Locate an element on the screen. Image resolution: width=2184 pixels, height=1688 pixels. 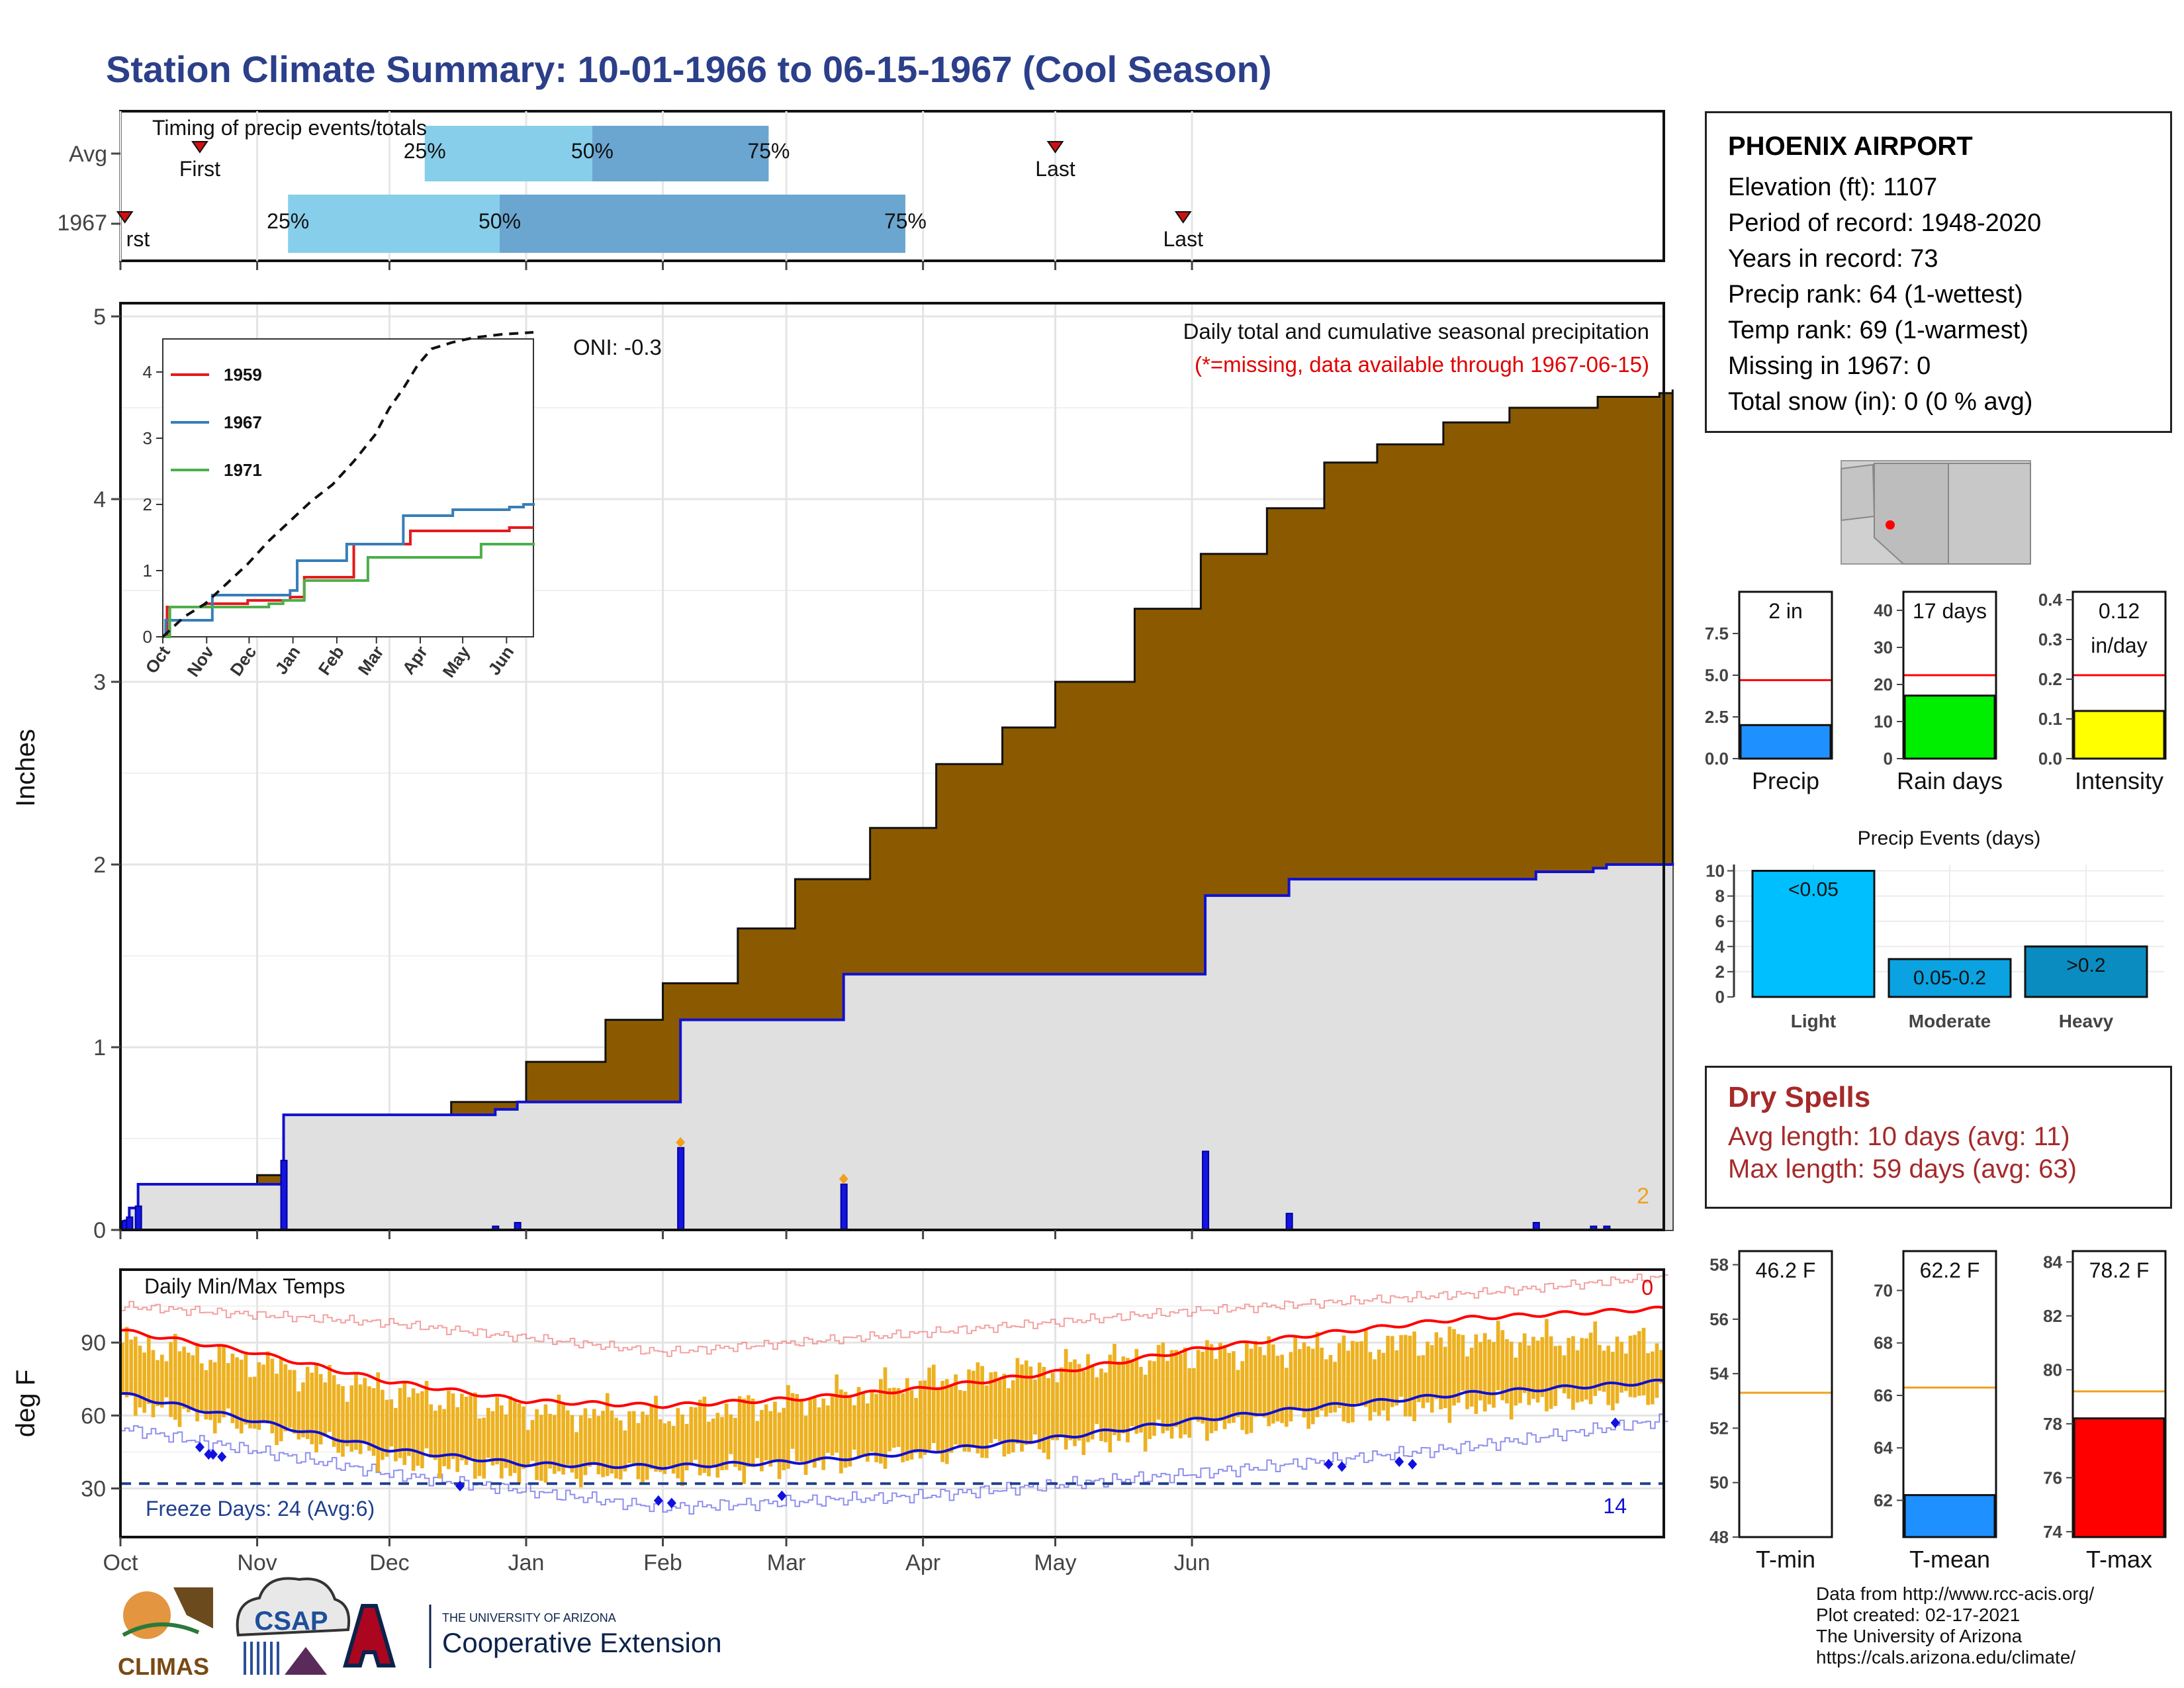
oni-label: ONI: -0.3 is located at coordinates (617, 347).